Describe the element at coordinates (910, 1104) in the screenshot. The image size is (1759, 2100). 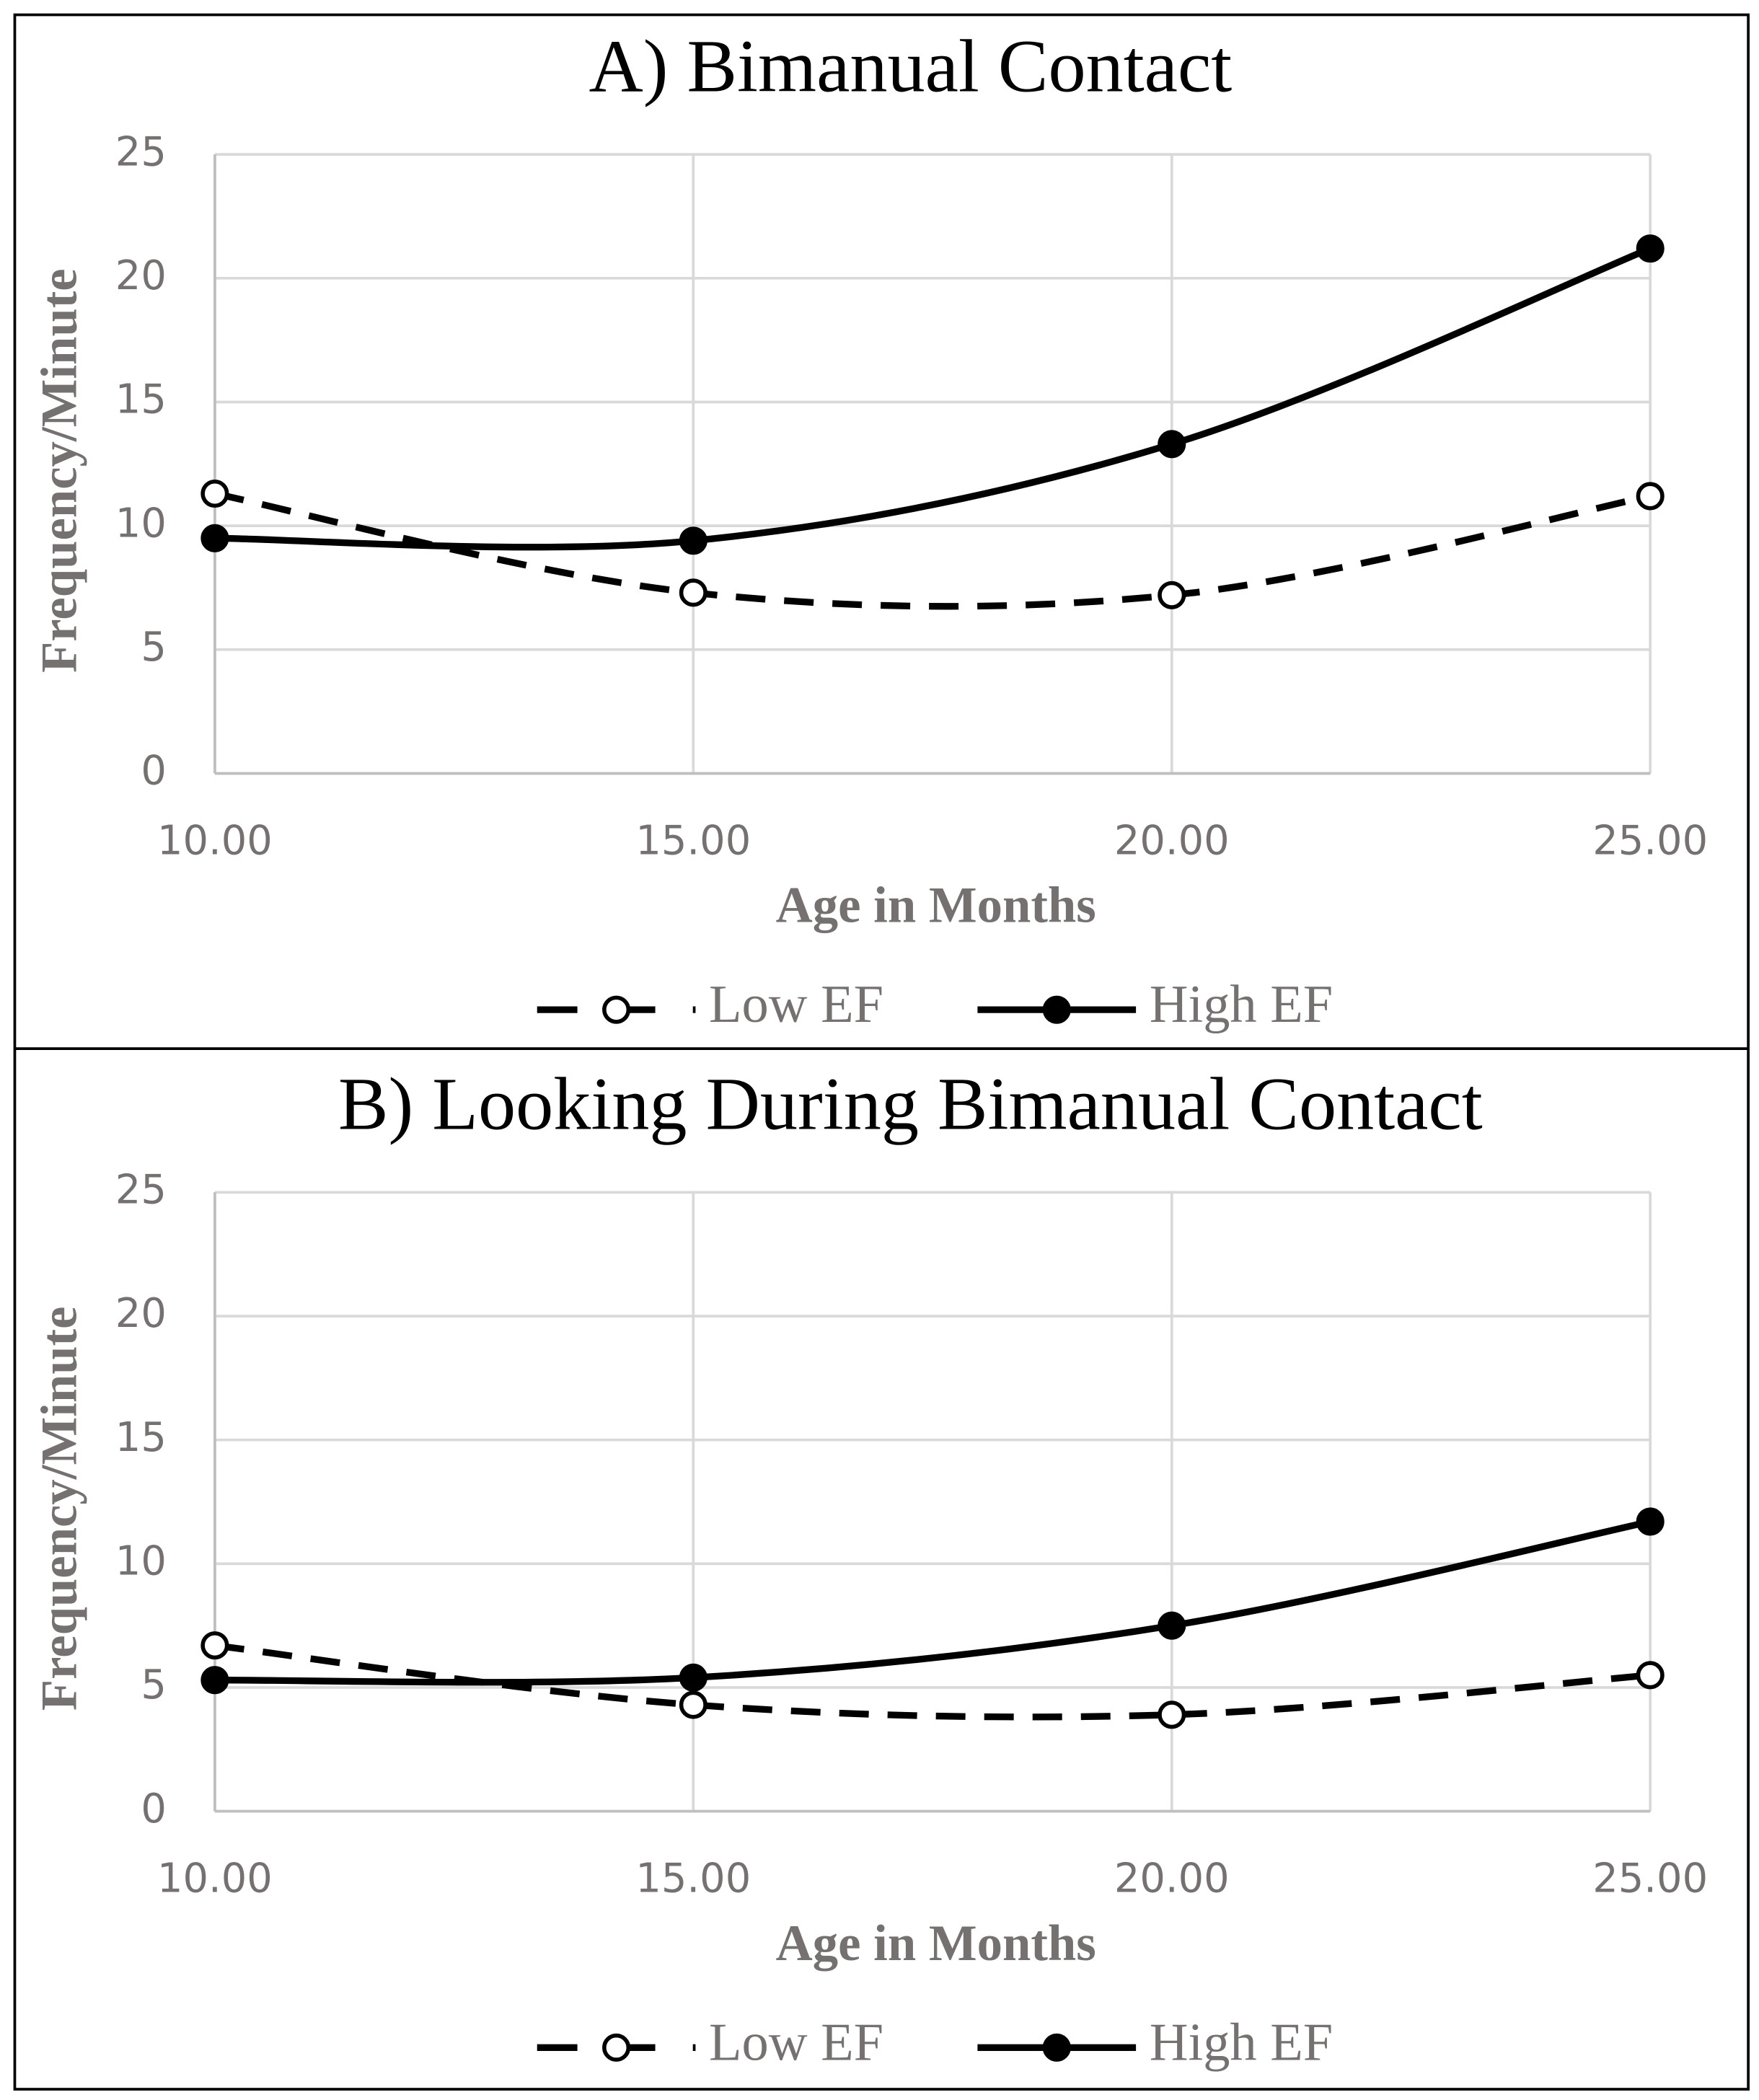
I see `chart-title: B) Looking During Bimanual Contact` at that location.